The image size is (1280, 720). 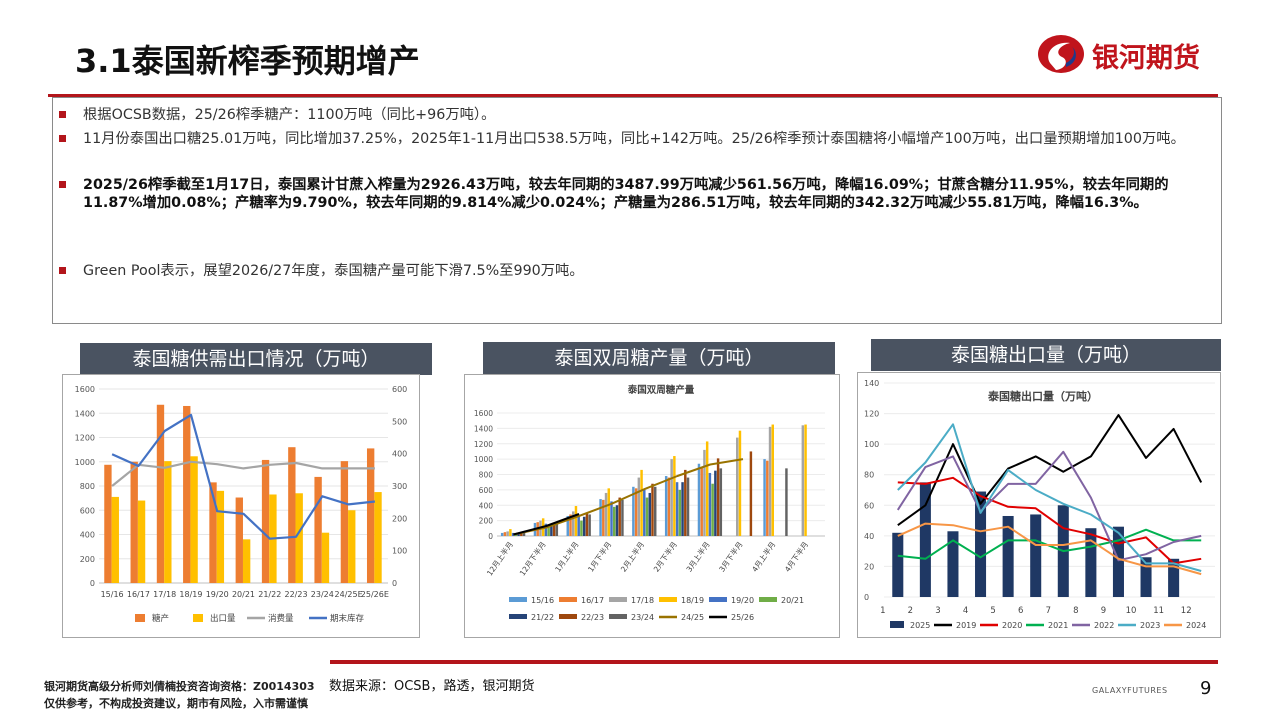 I want to click on x-tick-label: 21/22, so click(x=269, y=594).